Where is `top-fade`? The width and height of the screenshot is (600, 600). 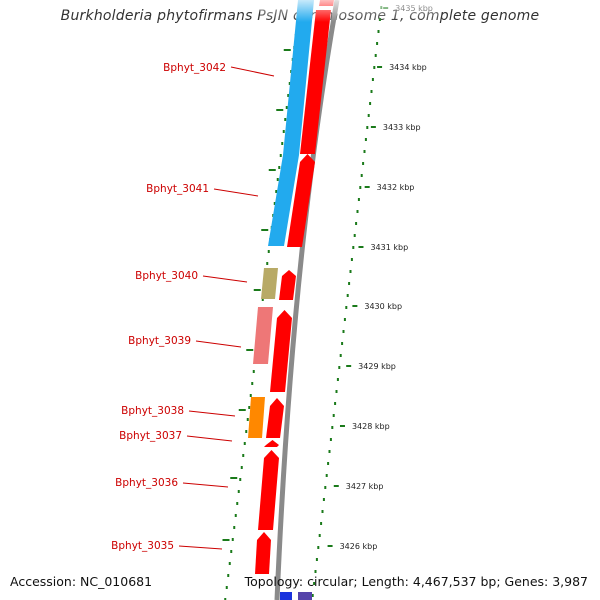
top-fade is located at coordinates (350, 11).